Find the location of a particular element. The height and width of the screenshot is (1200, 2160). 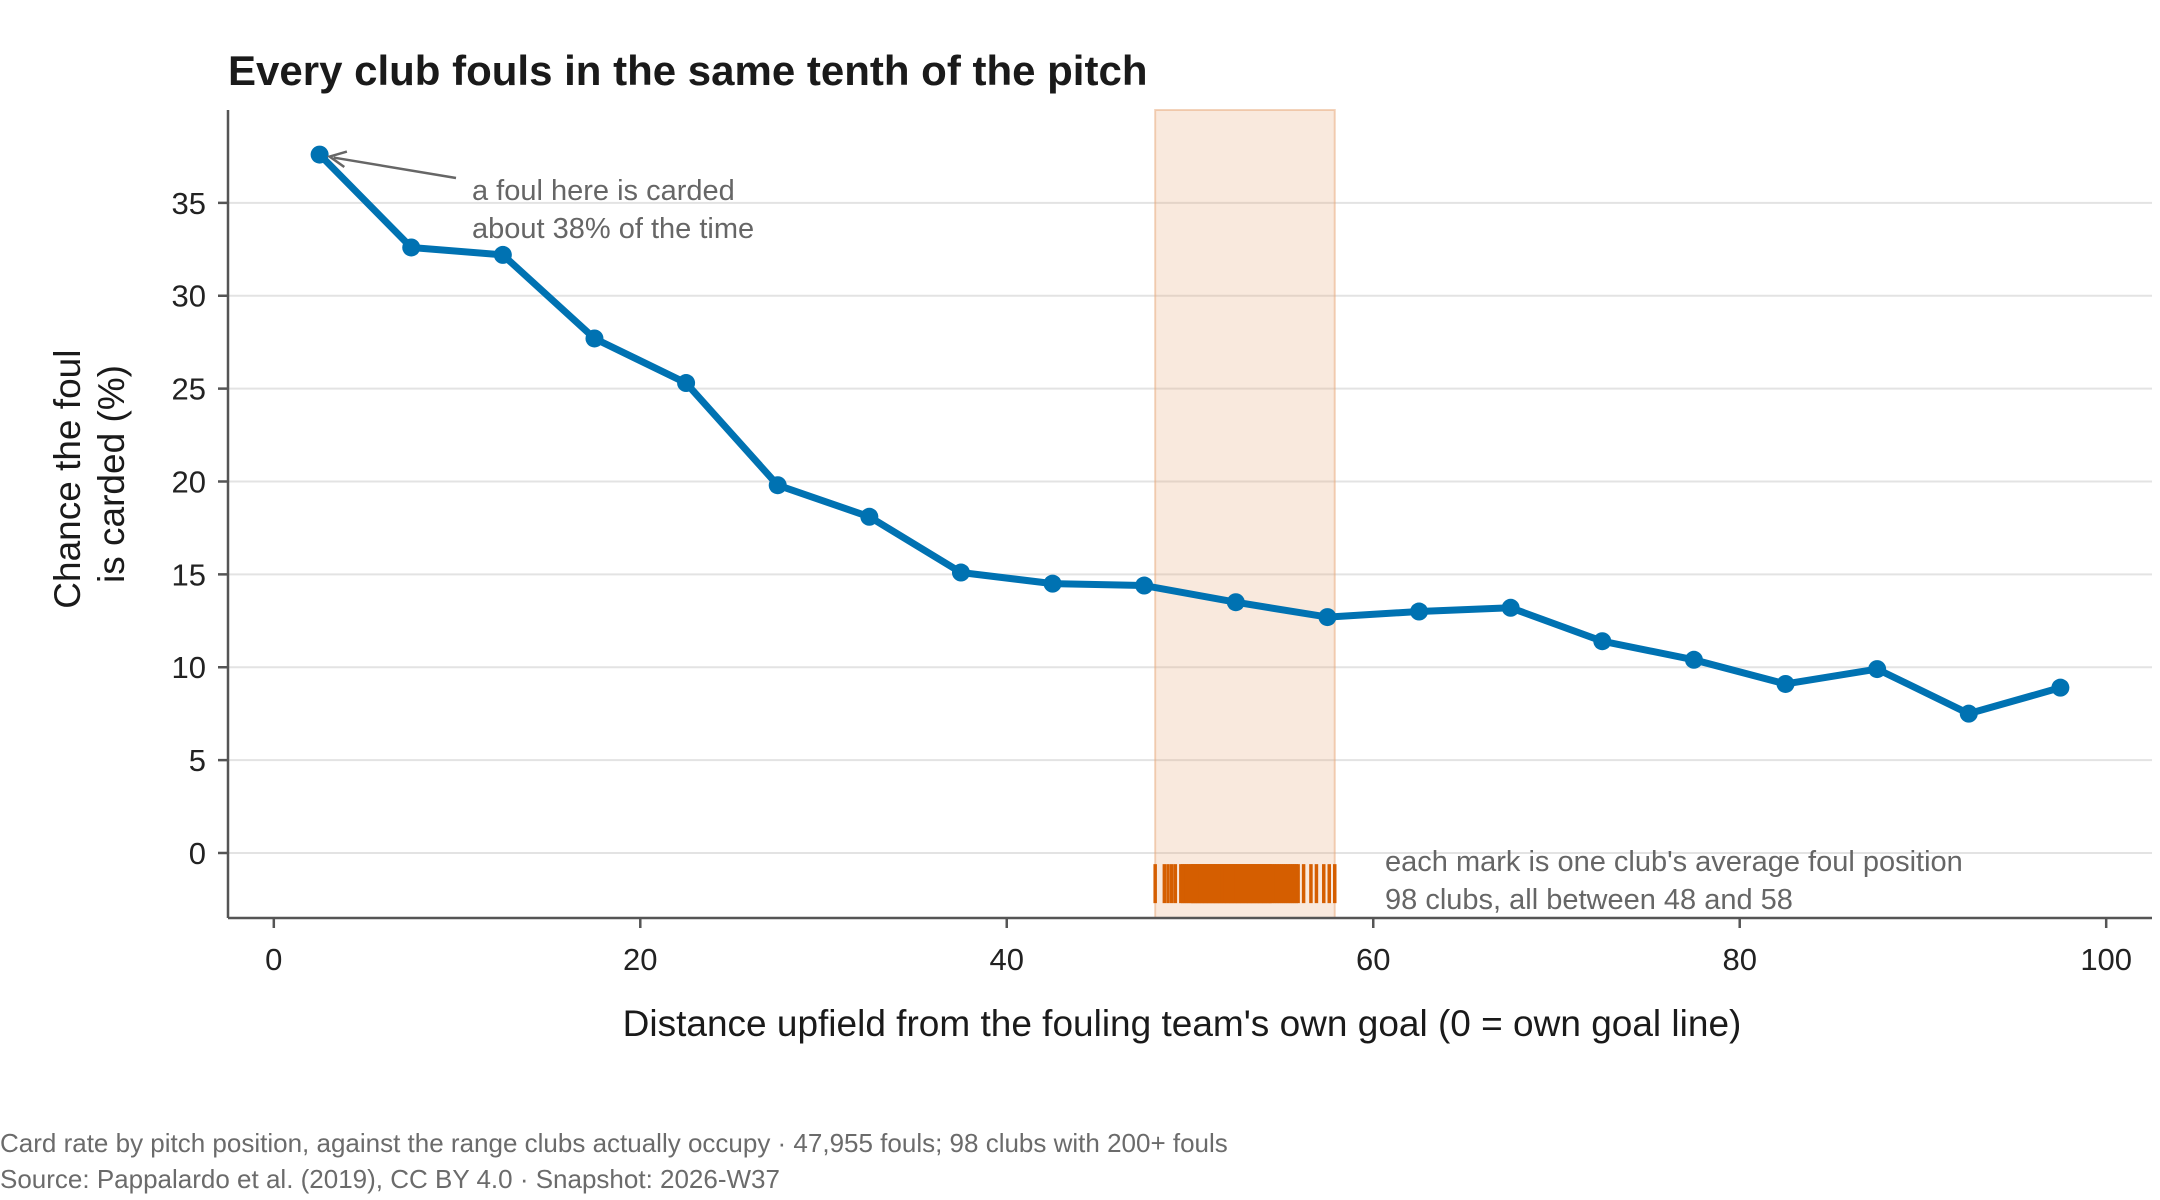

annotation-arrow-head is located at coordinates (337, 159).